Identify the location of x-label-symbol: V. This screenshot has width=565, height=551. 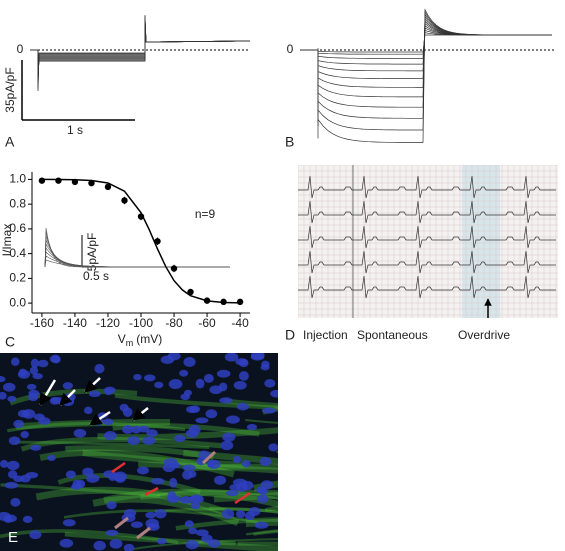
(122, 339).